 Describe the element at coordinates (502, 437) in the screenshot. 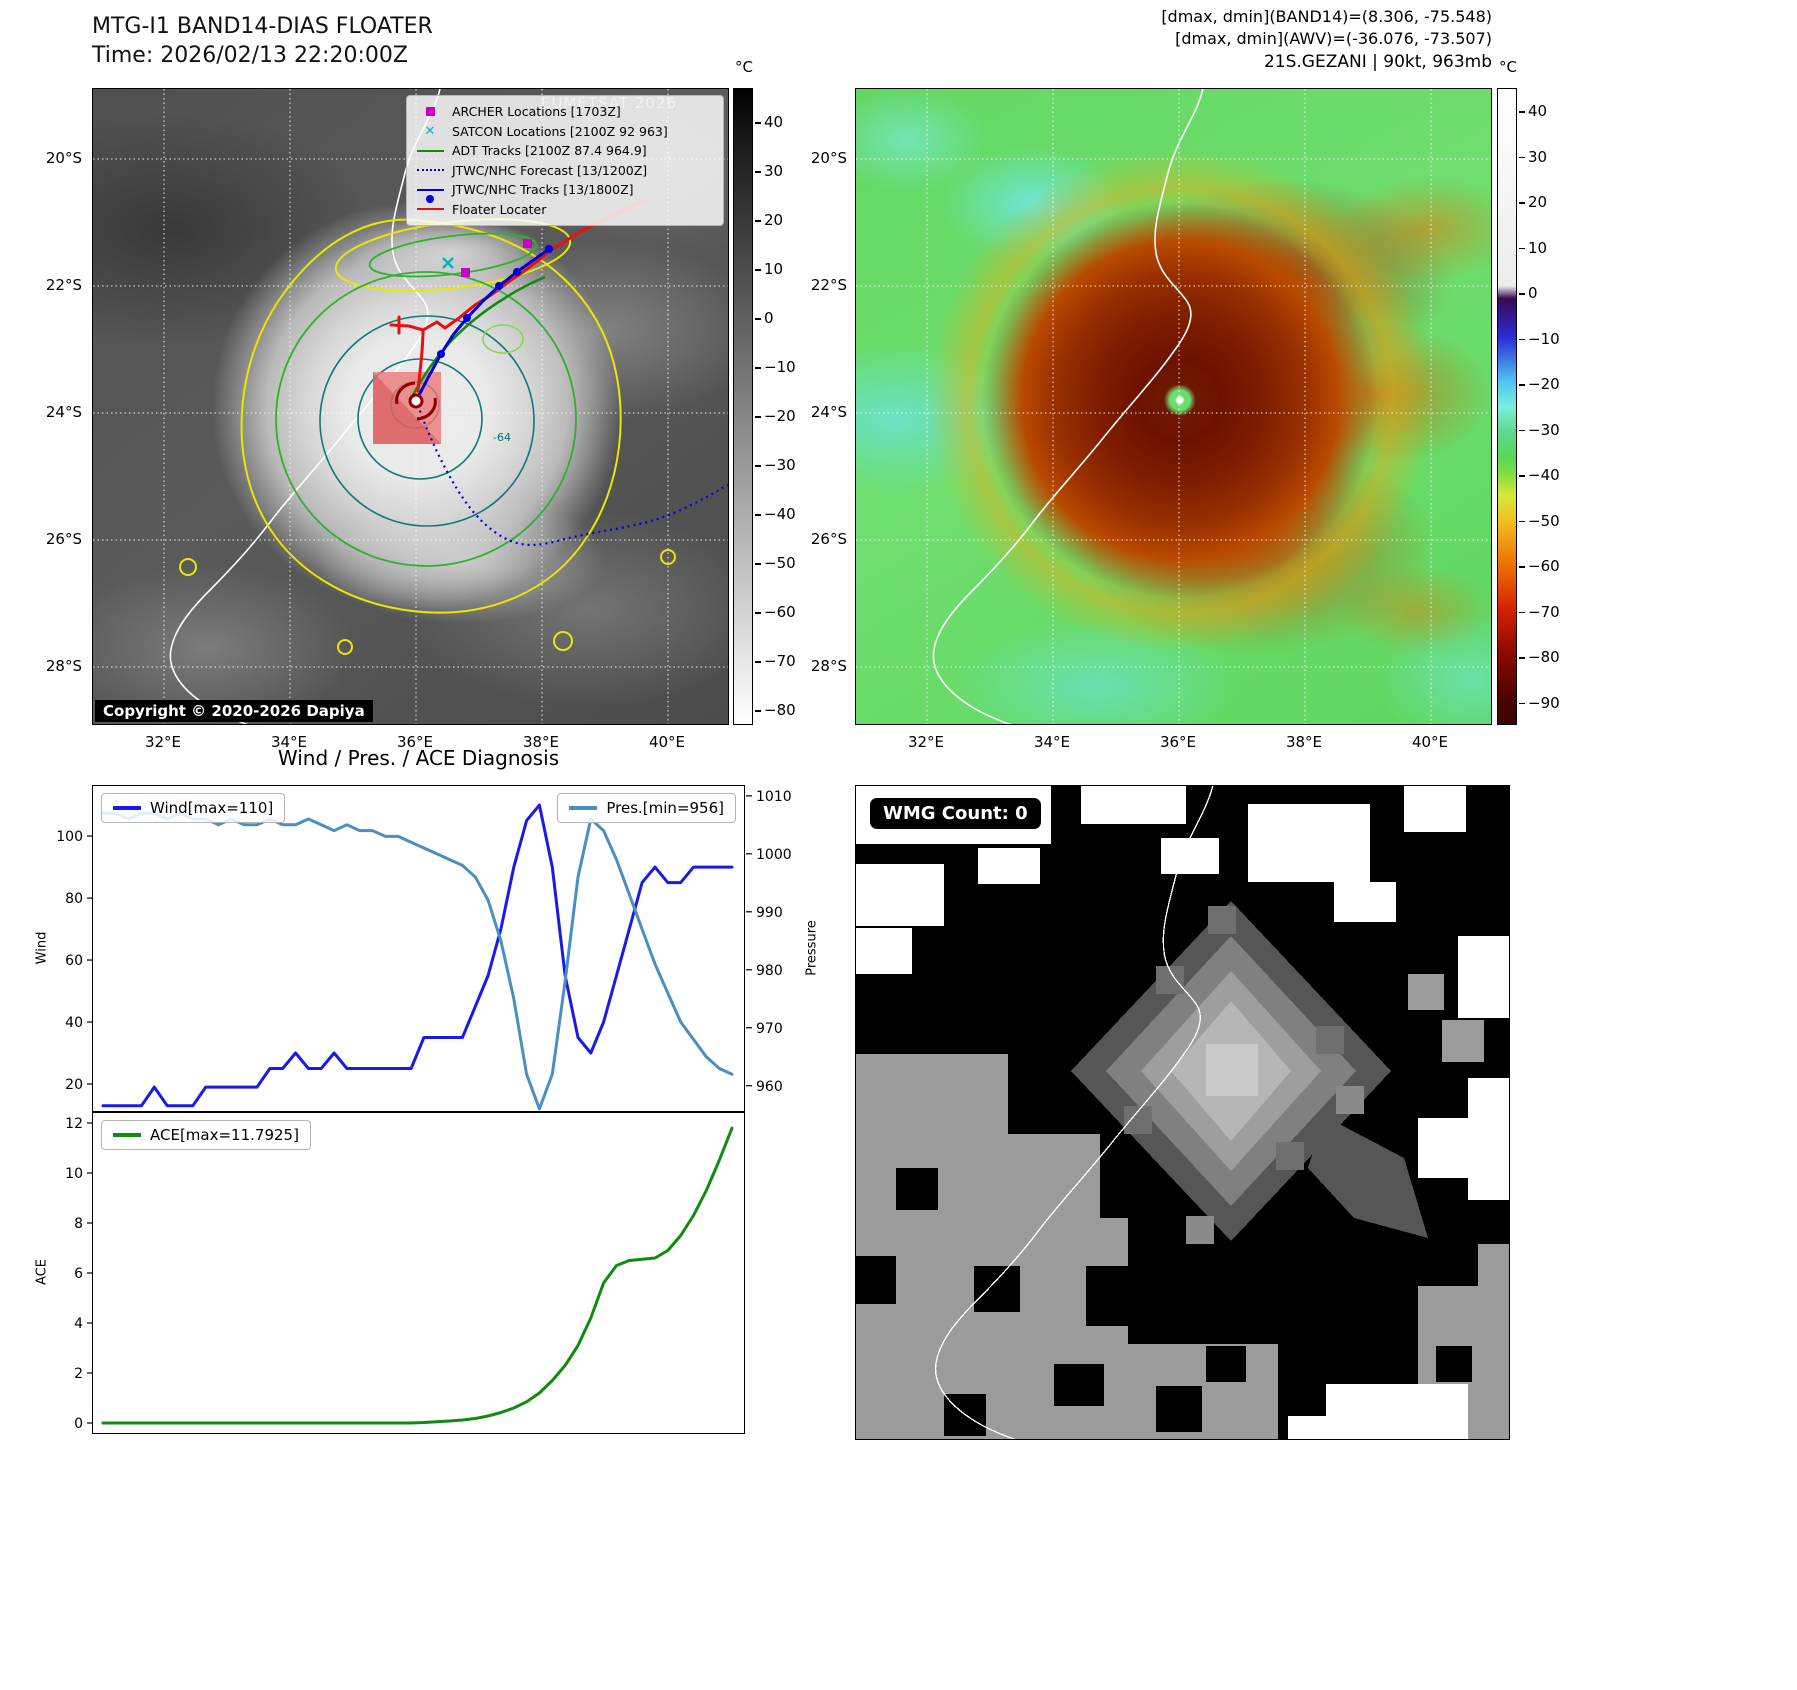

I see `contour-value-label: -64` at that location.